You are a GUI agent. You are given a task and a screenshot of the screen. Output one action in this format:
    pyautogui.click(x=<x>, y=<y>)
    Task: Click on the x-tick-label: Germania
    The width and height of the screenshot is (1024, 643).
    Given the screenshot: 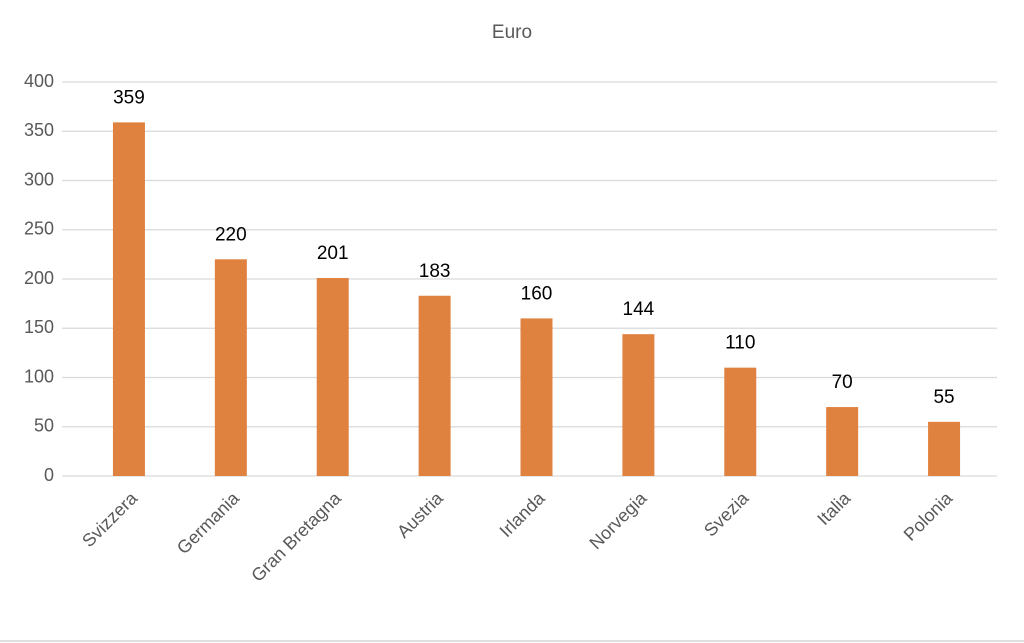 What is the action you would take?
    pyautogui.click(x=208, y=522)
    